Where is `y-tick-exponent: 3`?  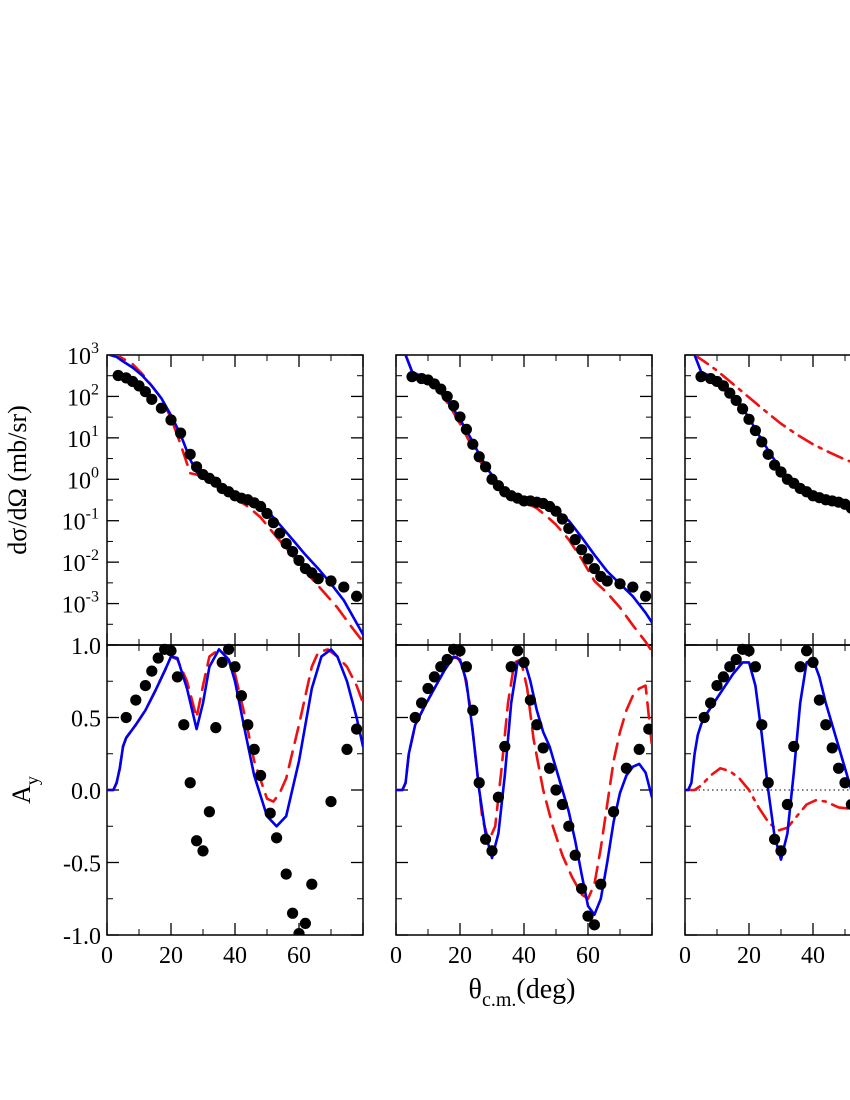 y-tick-exponent: 3 is located at coordinates (95, 348).